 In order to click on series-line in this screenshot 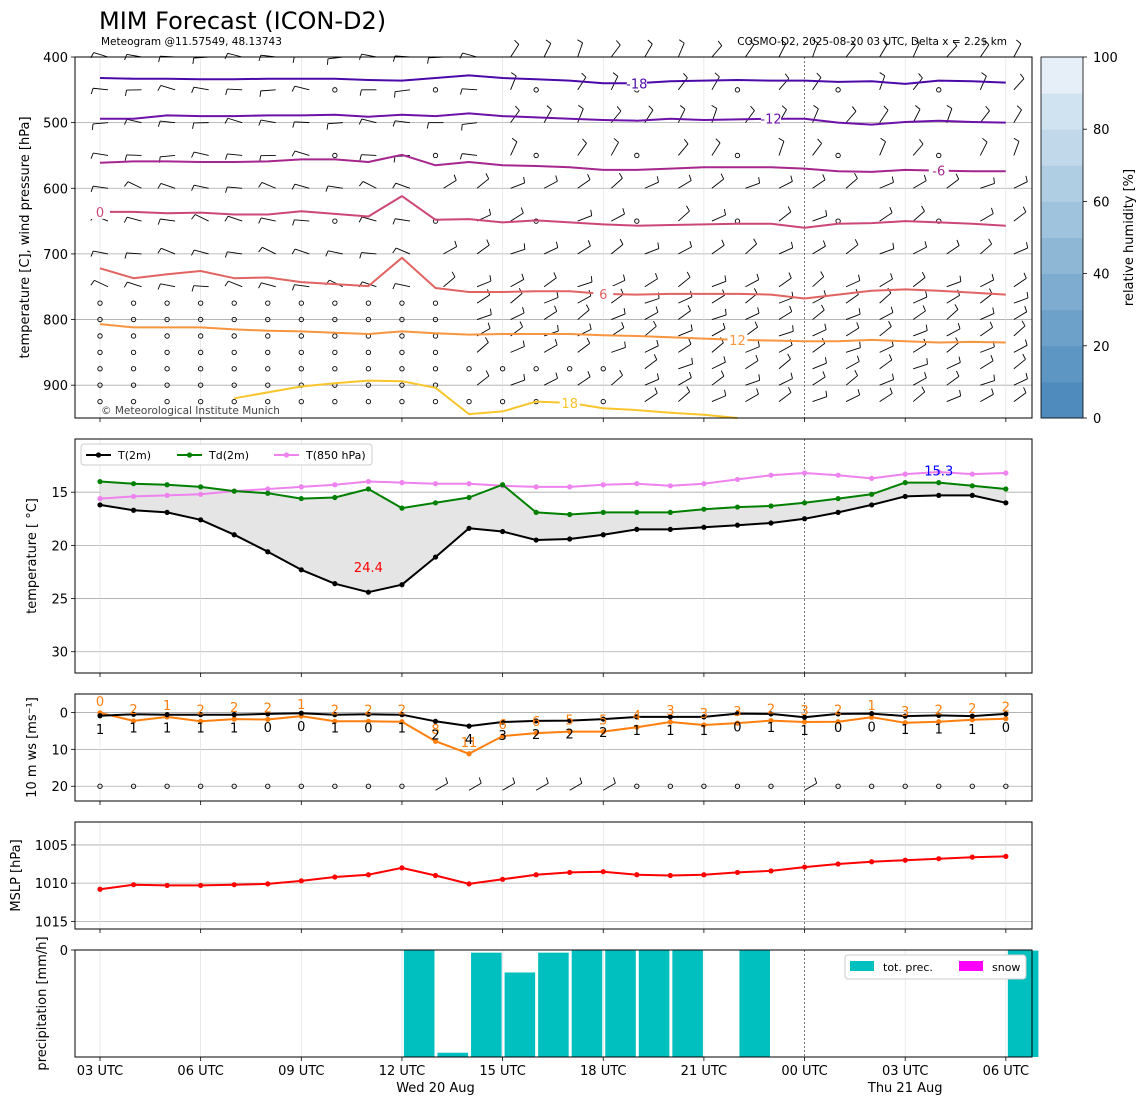, I will do `click(553, 544)`.